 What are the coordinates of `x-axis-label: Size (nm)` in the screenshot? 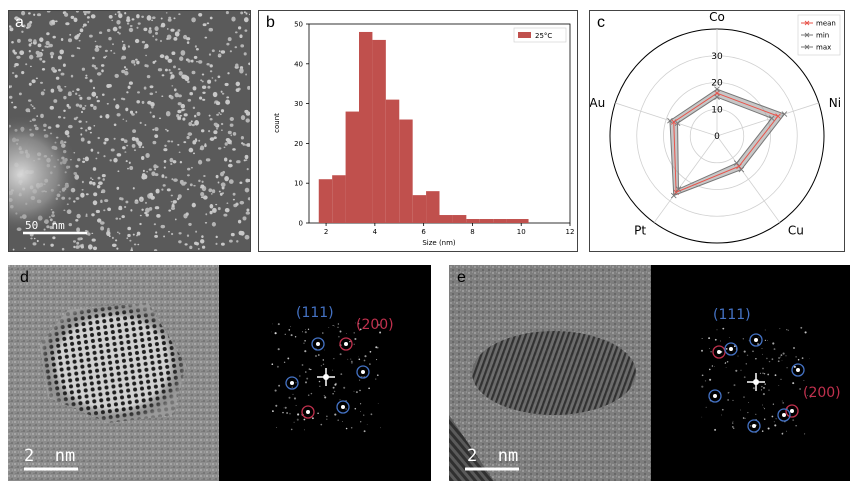 It's located at (439, 243).